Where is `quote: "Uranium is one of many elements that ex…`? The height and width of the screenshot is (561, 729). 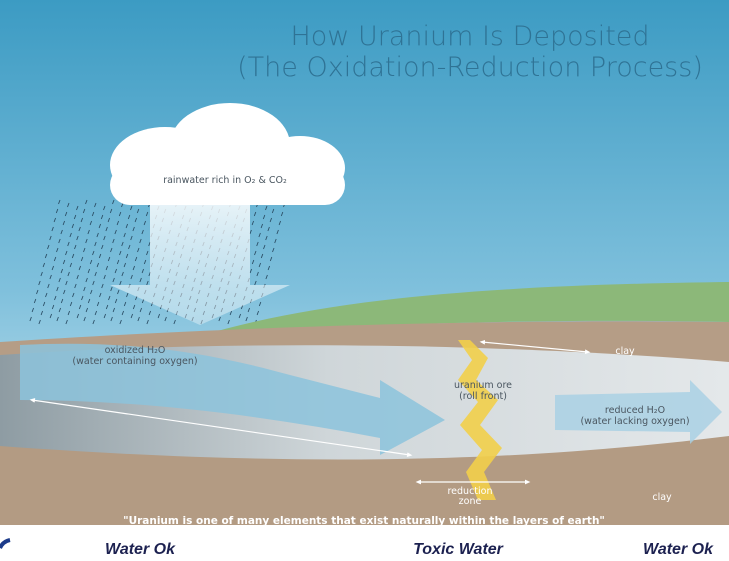 quote: "Uranium is one of many elements that ex… is located at coordinates (364, 521).